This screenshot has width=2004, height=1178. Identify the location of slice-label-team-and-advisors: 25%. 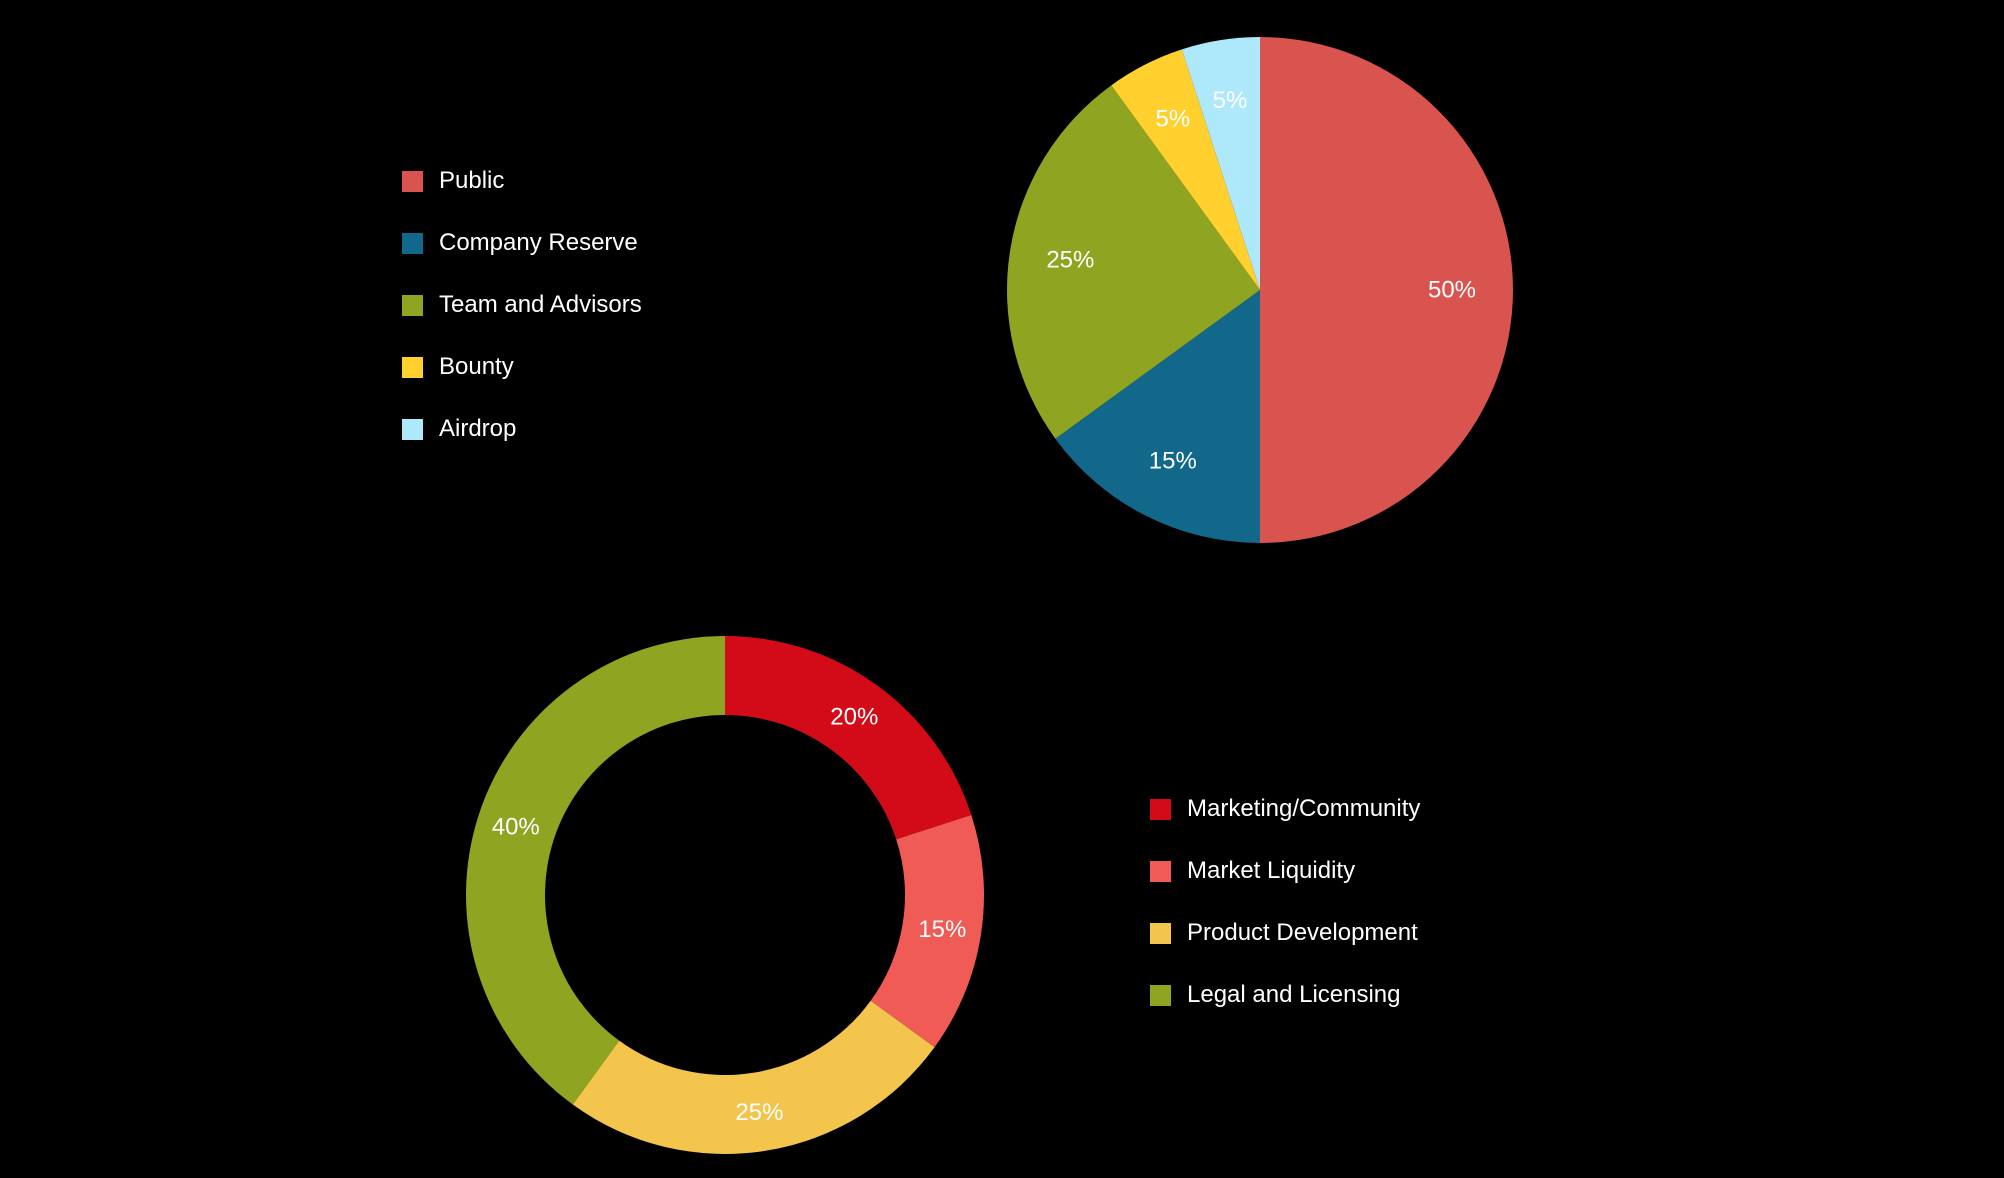
(1070, 259).